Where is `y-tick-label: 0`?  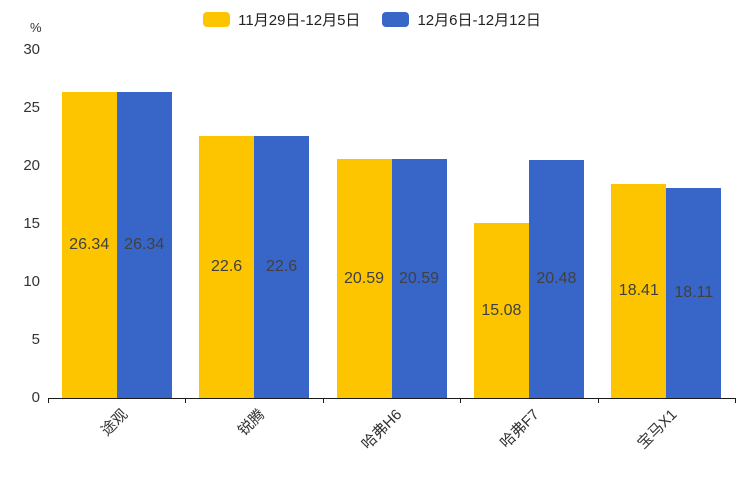
y-tick-label: 0 is located at coordinates (35, 397).